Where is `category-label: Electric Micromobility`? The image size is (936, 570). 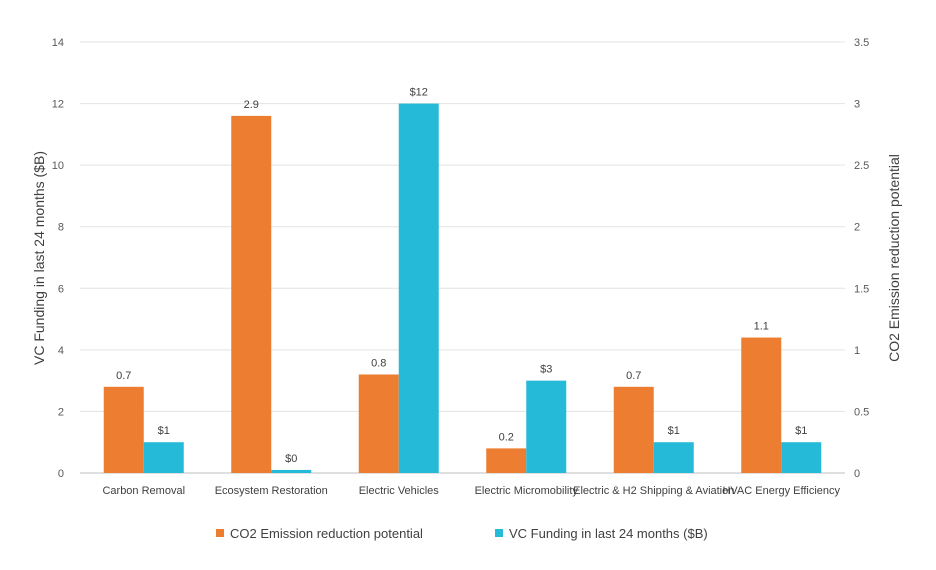
category-label: Electric Micromobility is located at coordinates (527, 491).